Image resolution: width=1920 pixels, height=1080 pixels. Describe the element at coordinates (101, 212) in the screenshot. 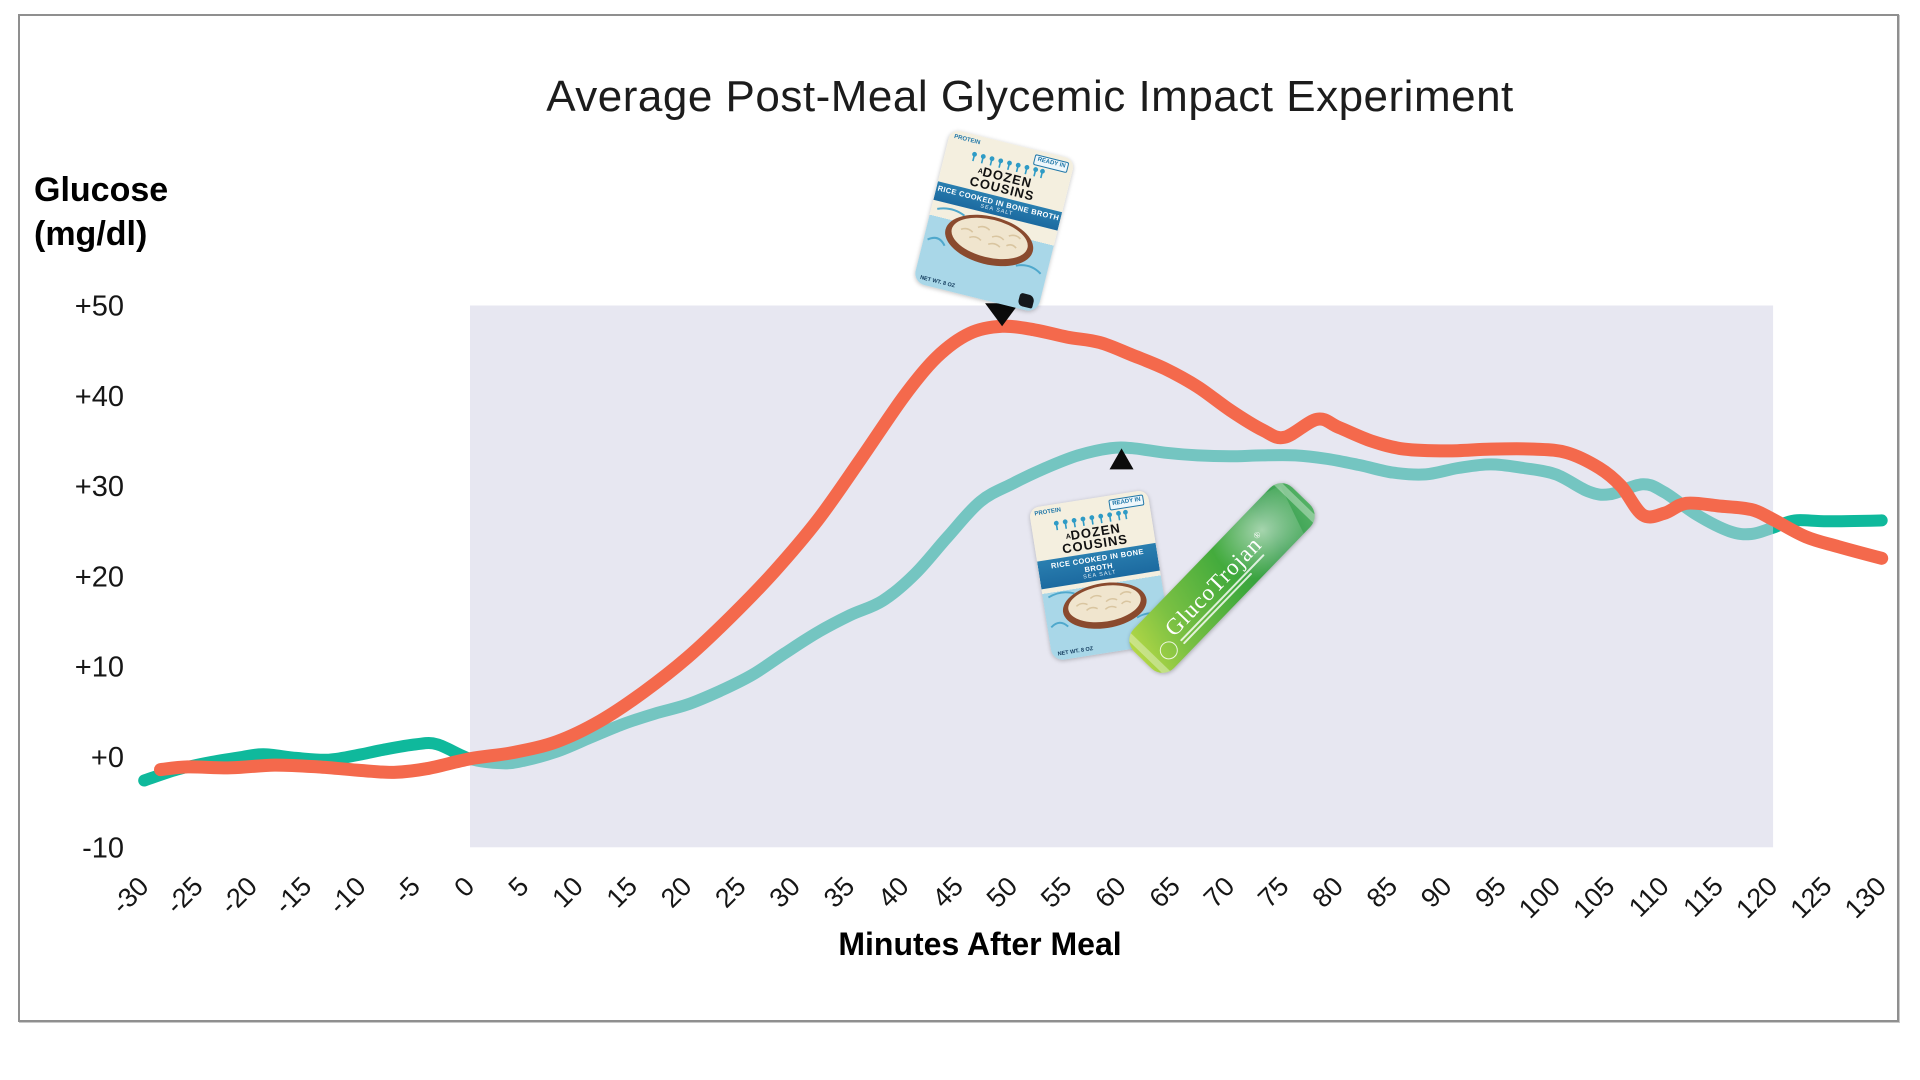

I see `y-axis-title: Glucose (mg/dl)` at that location.